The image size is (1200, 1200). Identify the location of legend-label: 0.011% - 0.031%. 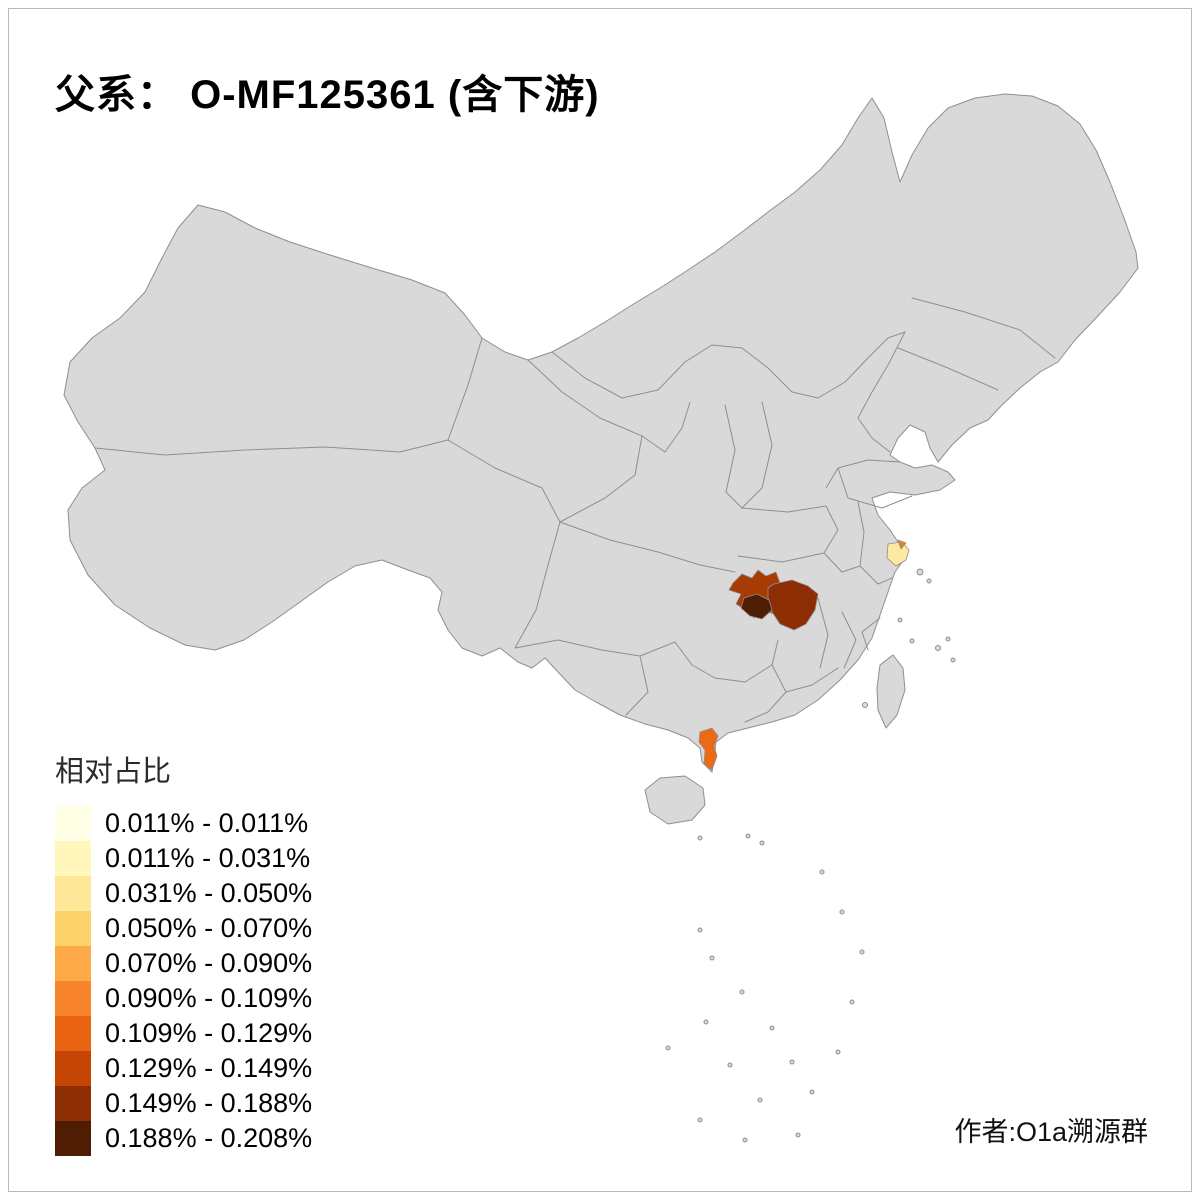
(208, 858).